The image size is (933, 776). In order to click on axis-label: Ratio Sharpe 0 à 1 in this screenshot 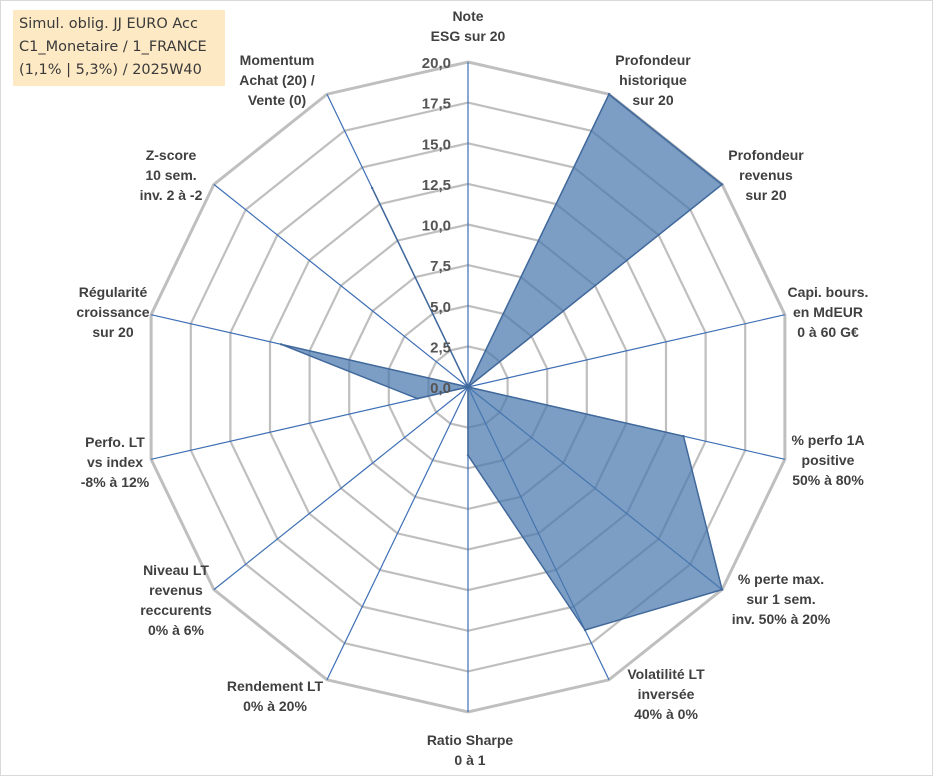, I will do `click(470, 750)`.